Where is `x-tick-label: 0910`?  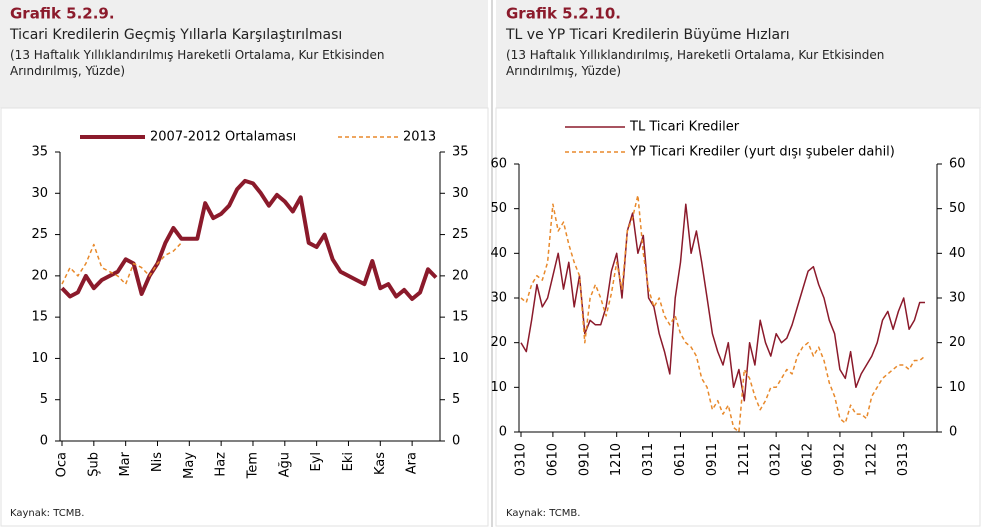 x-tick-label: 0910 is located at coordinates (584, 459).